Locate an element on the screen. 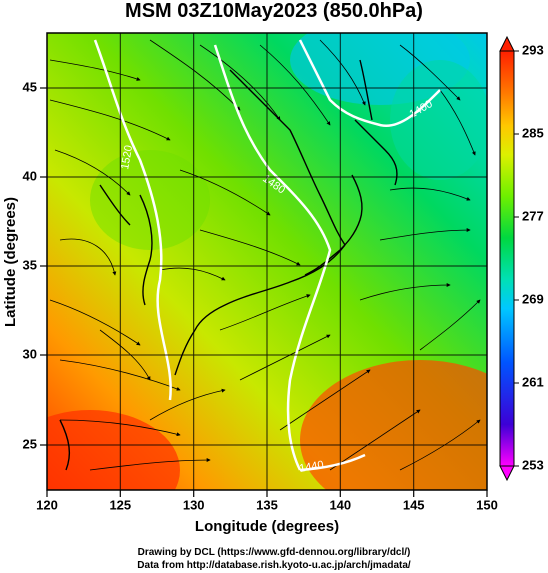 Image resolution: width=548 pixels, height=573 pixels. x-tick-label: 135 is located at coordinates (267, 504).